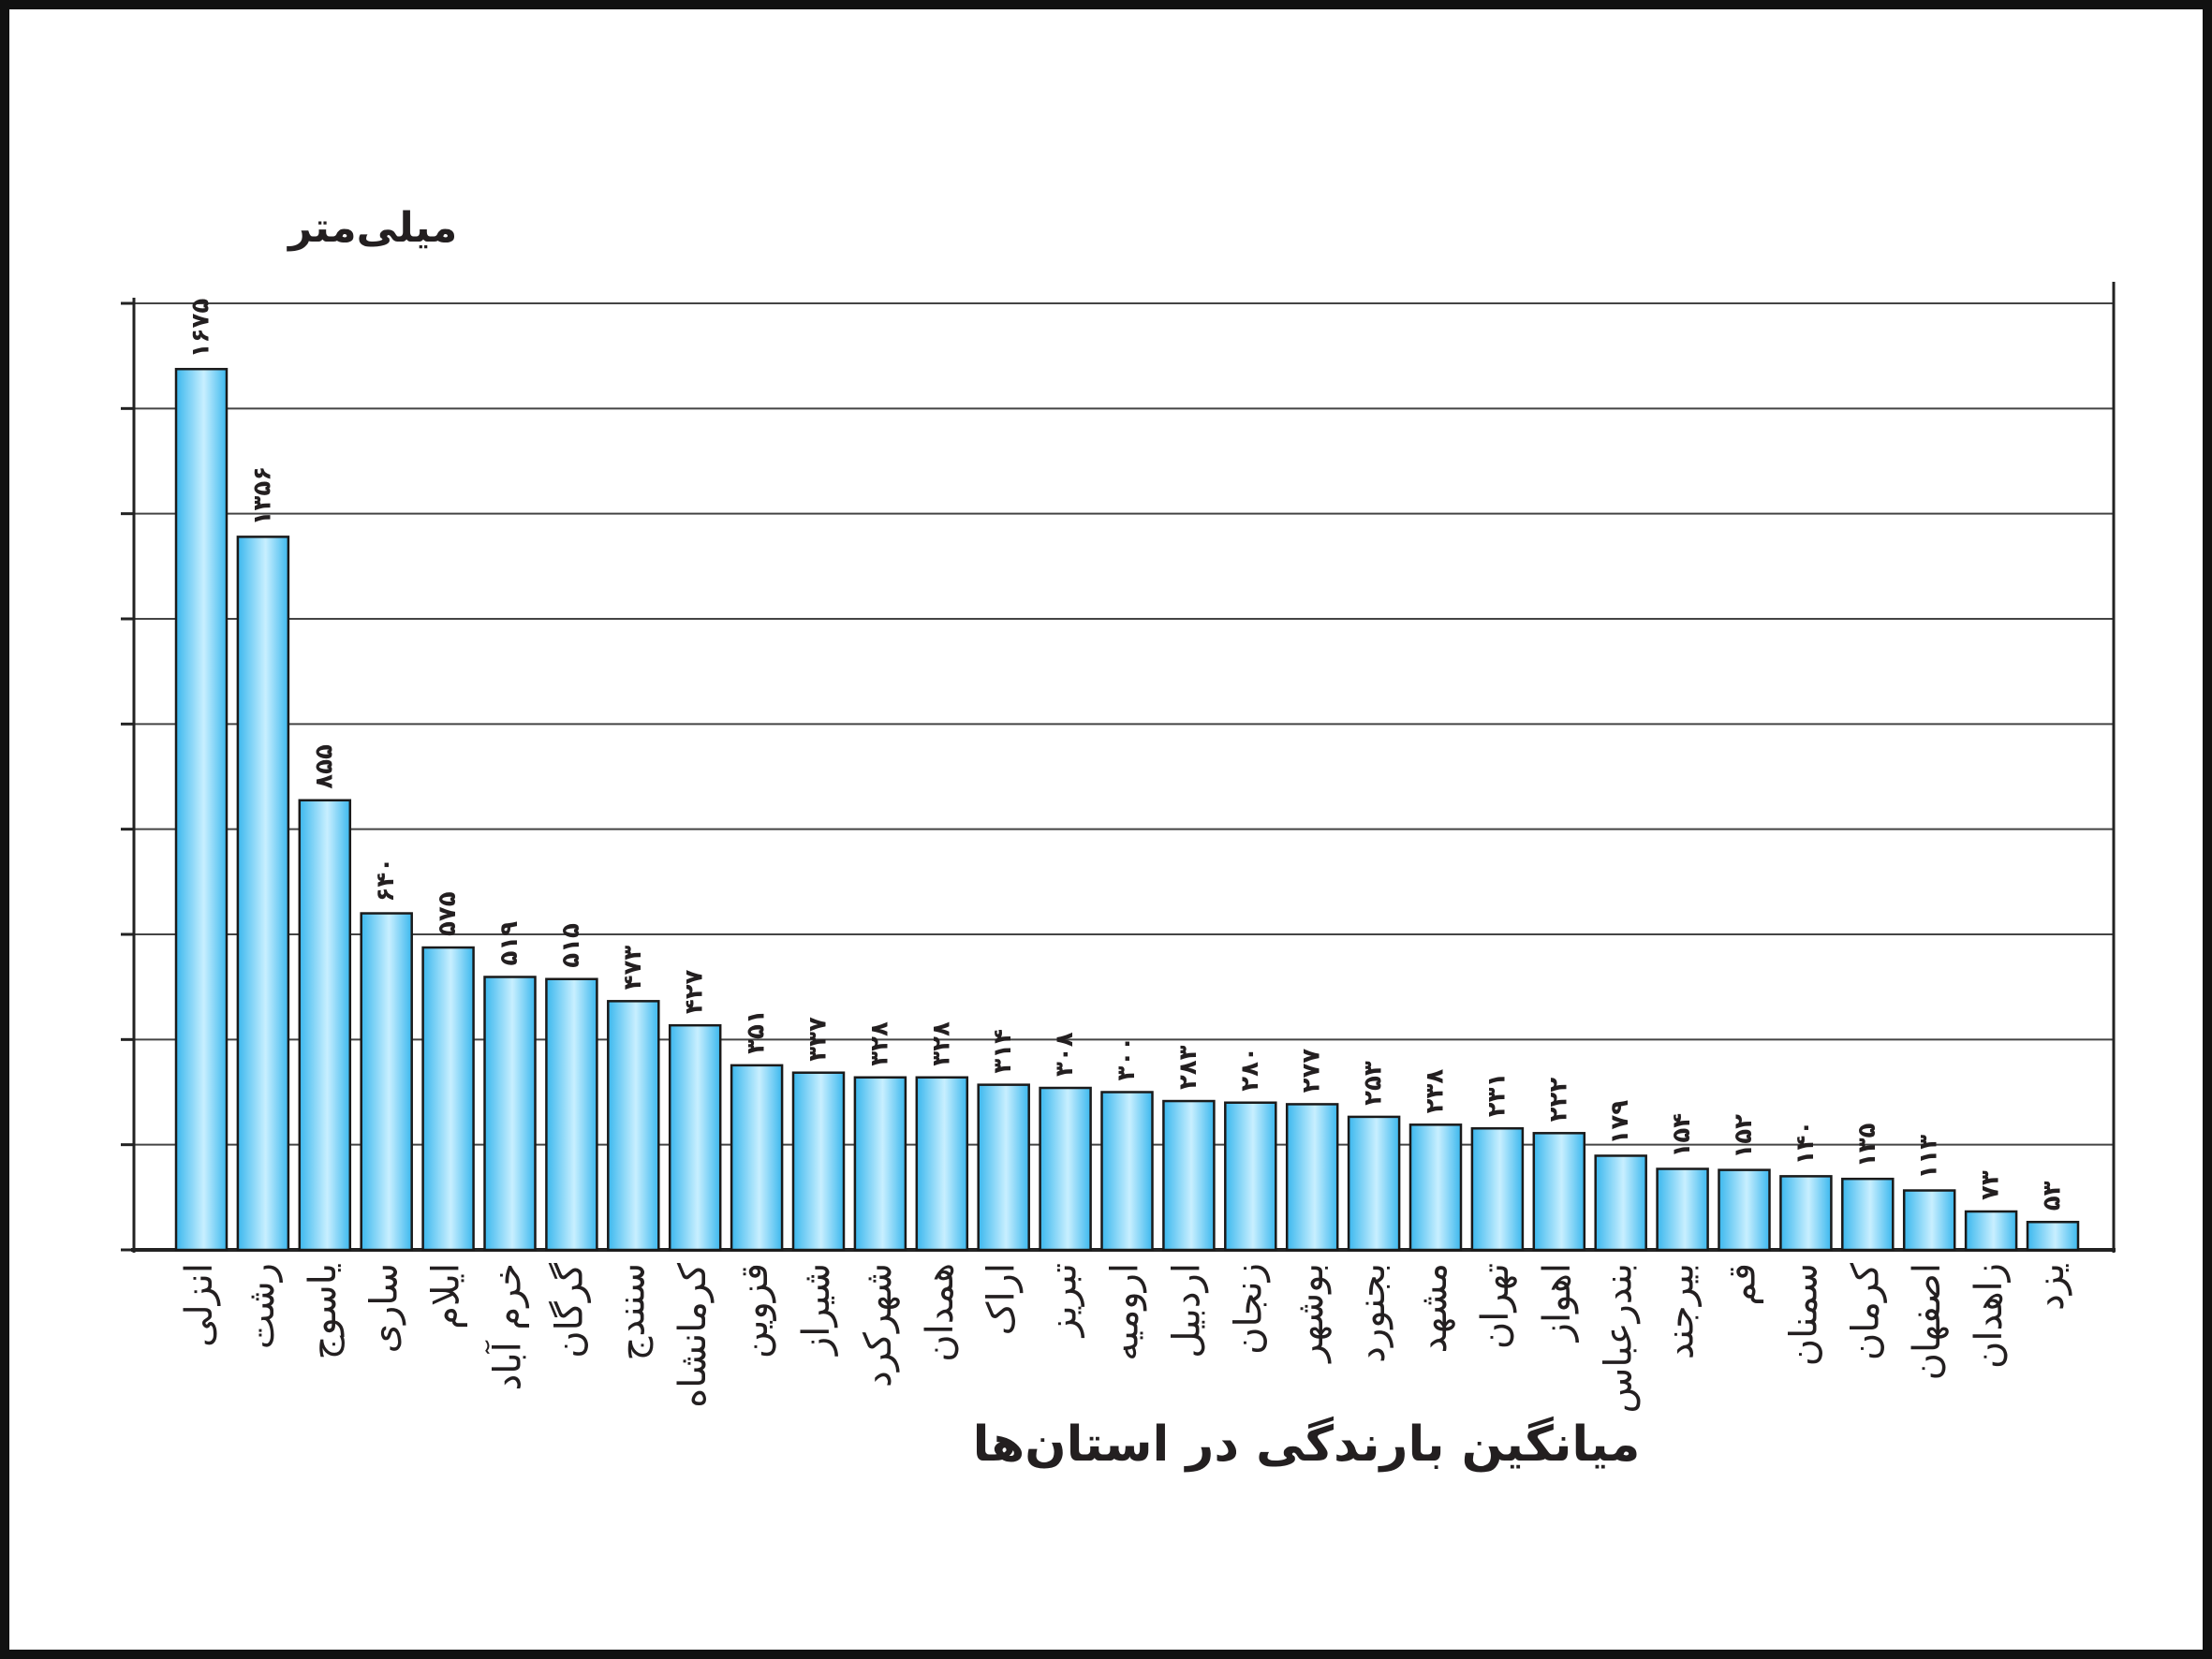 Image resolution: width=2212 pixels, height=1659 pixels. I want to click on value-label: ۲۷۷, so click(1312, 1071).